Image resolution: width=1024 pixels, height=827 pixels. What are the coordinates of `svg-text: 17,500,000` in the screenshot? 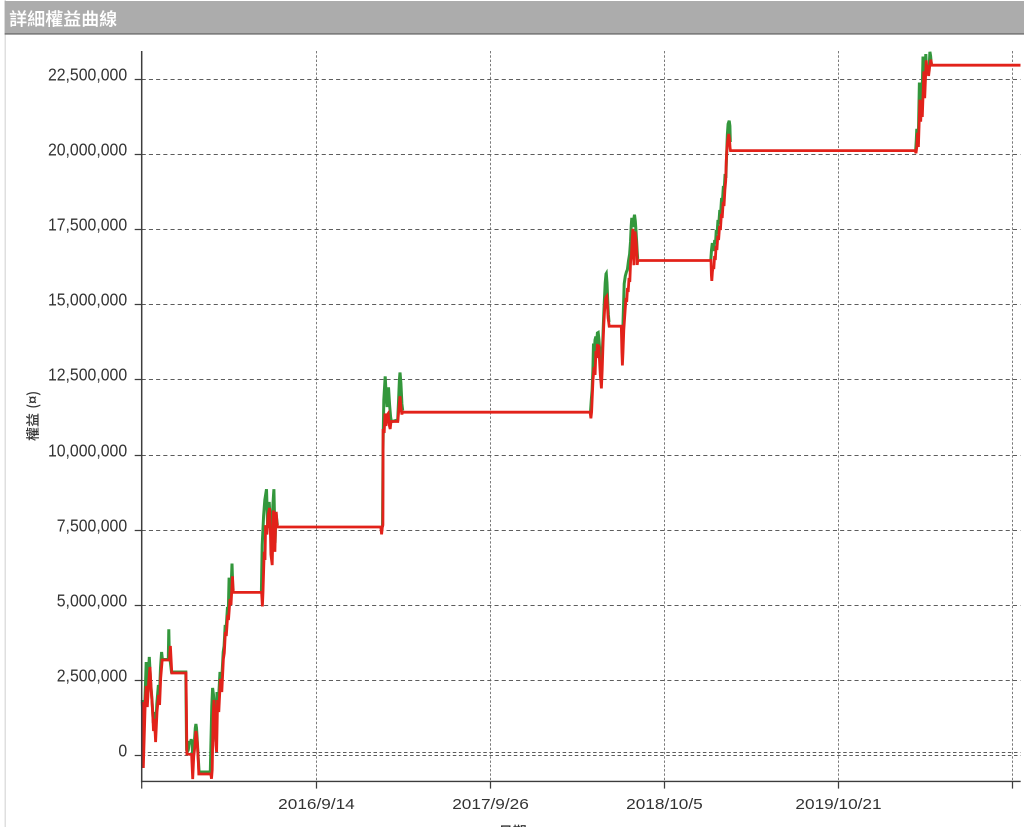 It's located at (87, 225).